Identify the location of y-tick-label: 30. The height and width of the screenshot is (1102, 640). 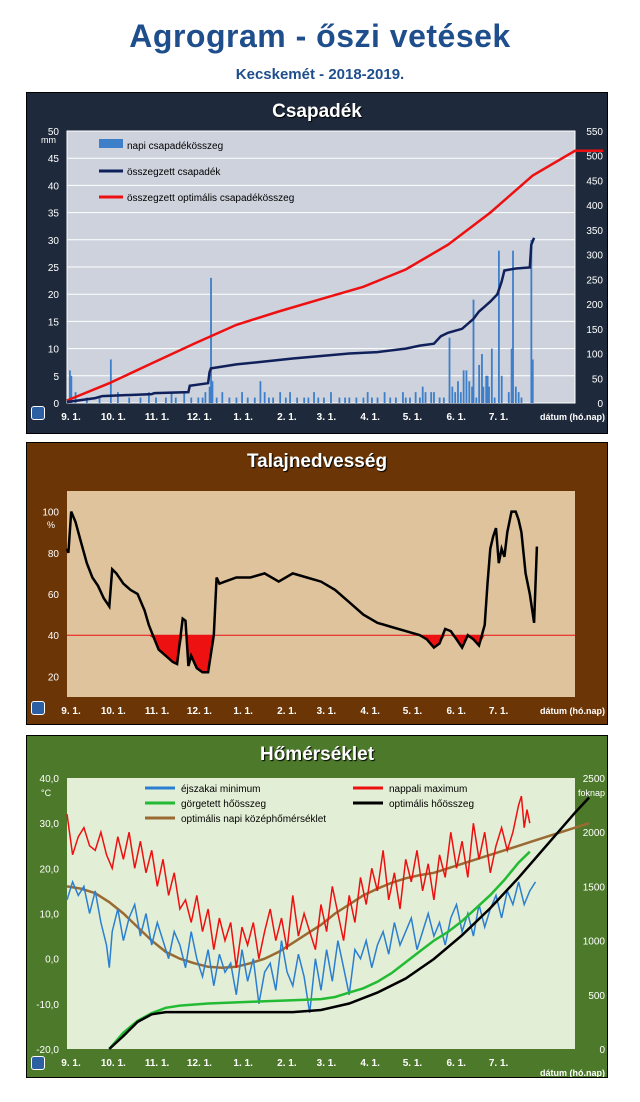
(54, 241).